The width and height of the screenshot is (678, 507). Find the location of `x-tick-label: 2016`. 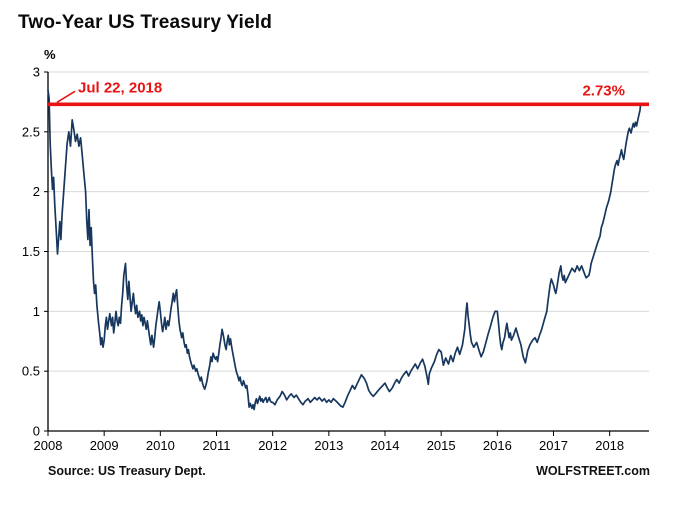

x-tick-label: 2016 is located at coordinates (497, 445).